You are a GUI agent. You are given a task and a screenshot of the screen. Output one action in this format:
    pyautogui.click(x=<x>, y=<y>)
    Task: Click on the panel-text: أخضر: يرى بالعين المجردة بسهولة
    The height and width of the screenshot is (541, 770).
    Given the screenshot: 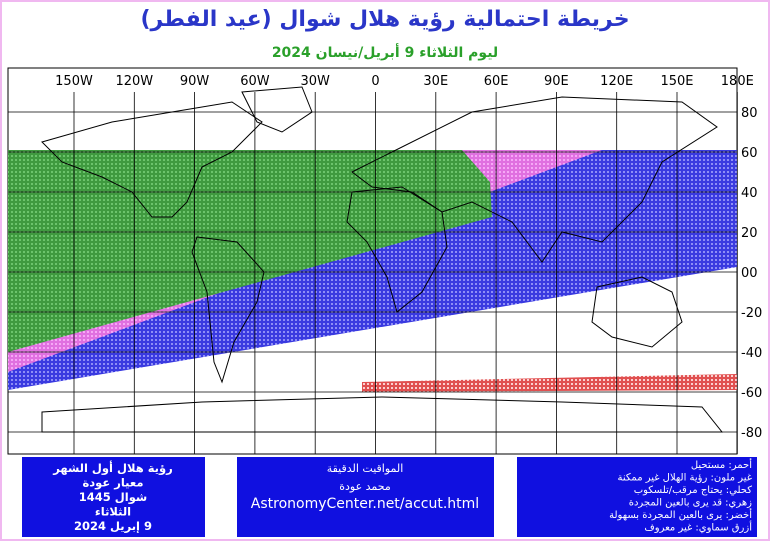 What is the action you would take?
    pyautogui.click(x=680, y=514)
    